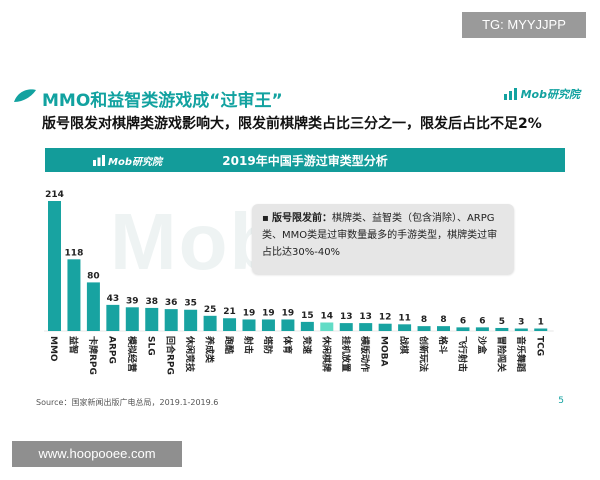 The height and width of the screenshot is (480, 600). Describe the element at coordinates (301, 218) in the screenshot. I see `annotation-label: 版号限发前：` at that location.